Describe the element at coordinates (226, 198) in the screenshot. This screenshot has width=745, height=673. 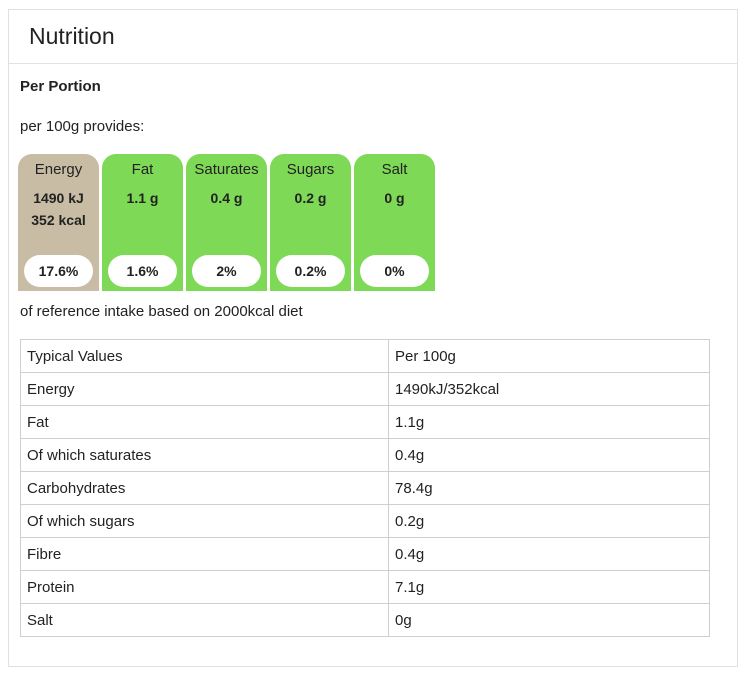
I see `tile-value: 0.4 g` at that location.